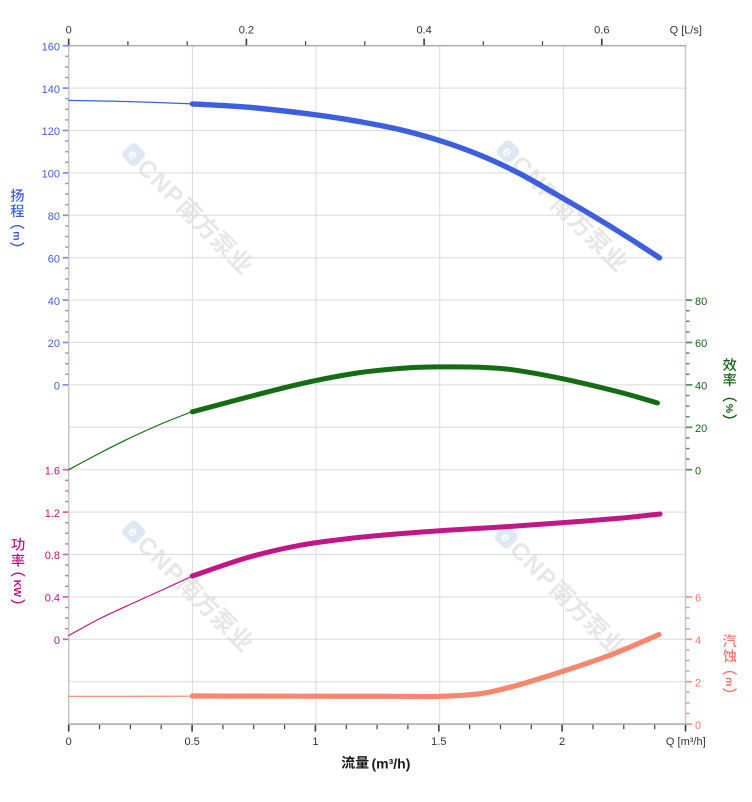  What do you see at coordinates (698, 599) in the screenshot?
I see `svg-text: 6` at bounding box center [698, 599].